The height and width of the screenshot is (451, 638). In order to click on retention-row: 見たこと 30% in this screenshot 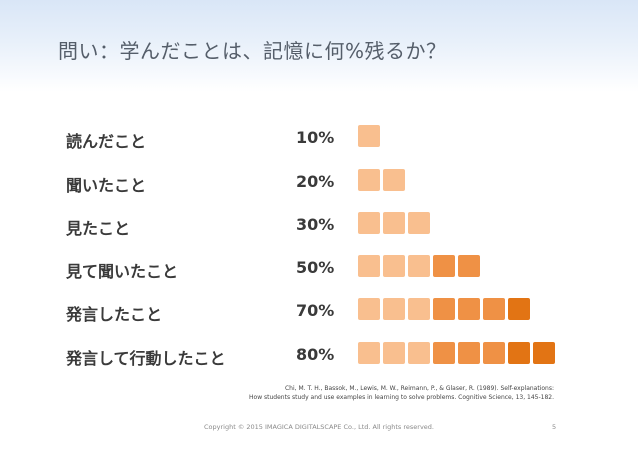, I will do `click(319, 226)`.